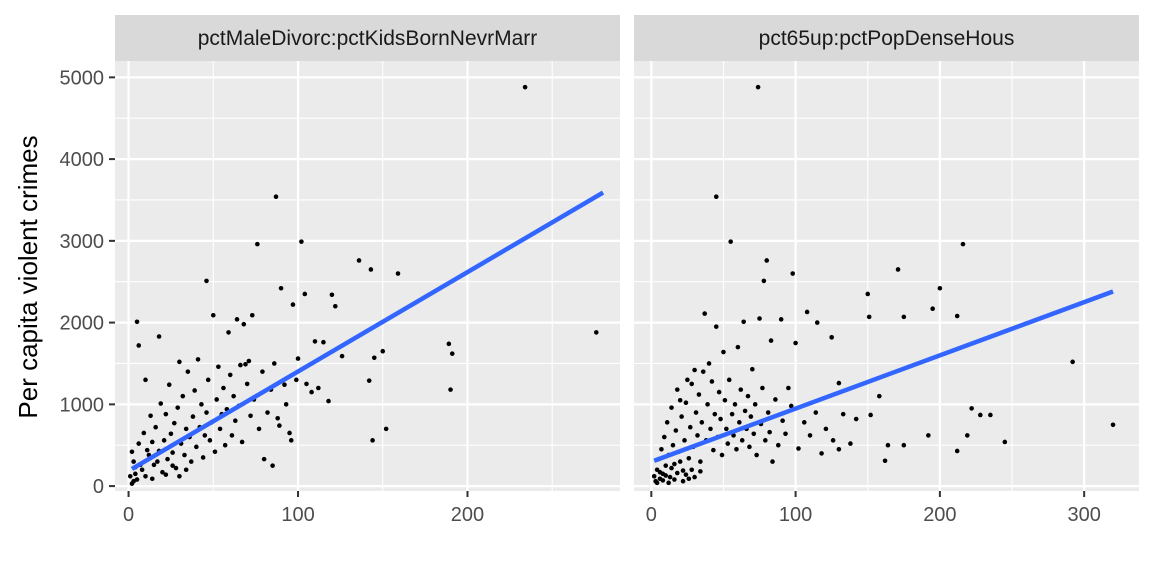 The image size is (1152, 576). What do you see at coordinates (82, 78) in the screenshot?
I see `y-tick-label: 5000` at bounding box center [82, 78].